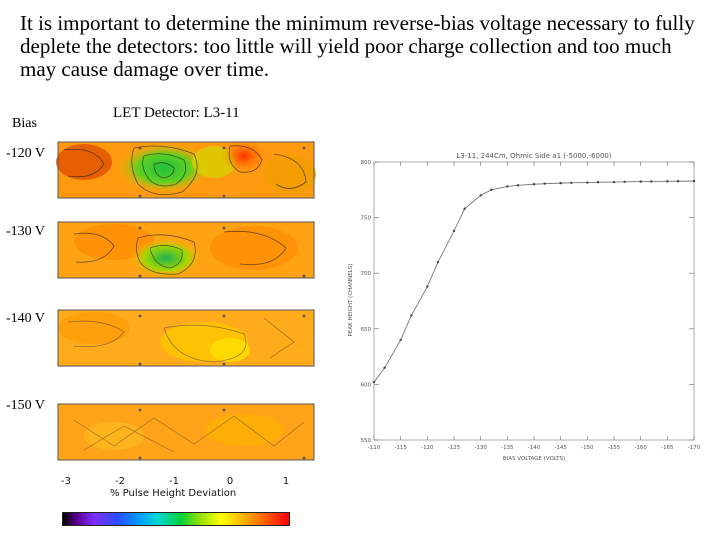 This screenshot has width=720, height=540. Describe the element at coordinates (366, 385) in the screenshot. I see `y-tick-label: 600` at that location.